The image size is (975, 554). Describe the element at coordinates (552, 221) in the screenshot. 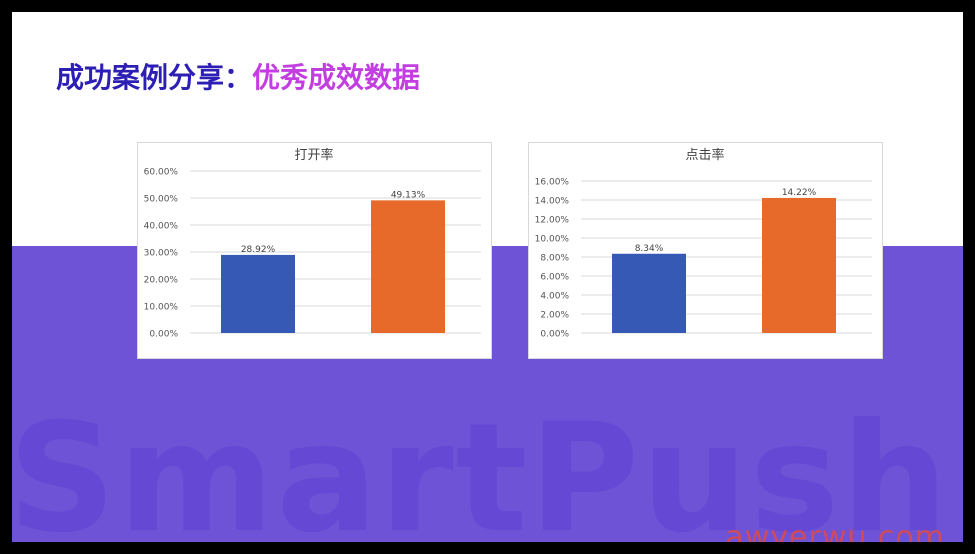

I see `y-tick-label: 12.00%` at that location.